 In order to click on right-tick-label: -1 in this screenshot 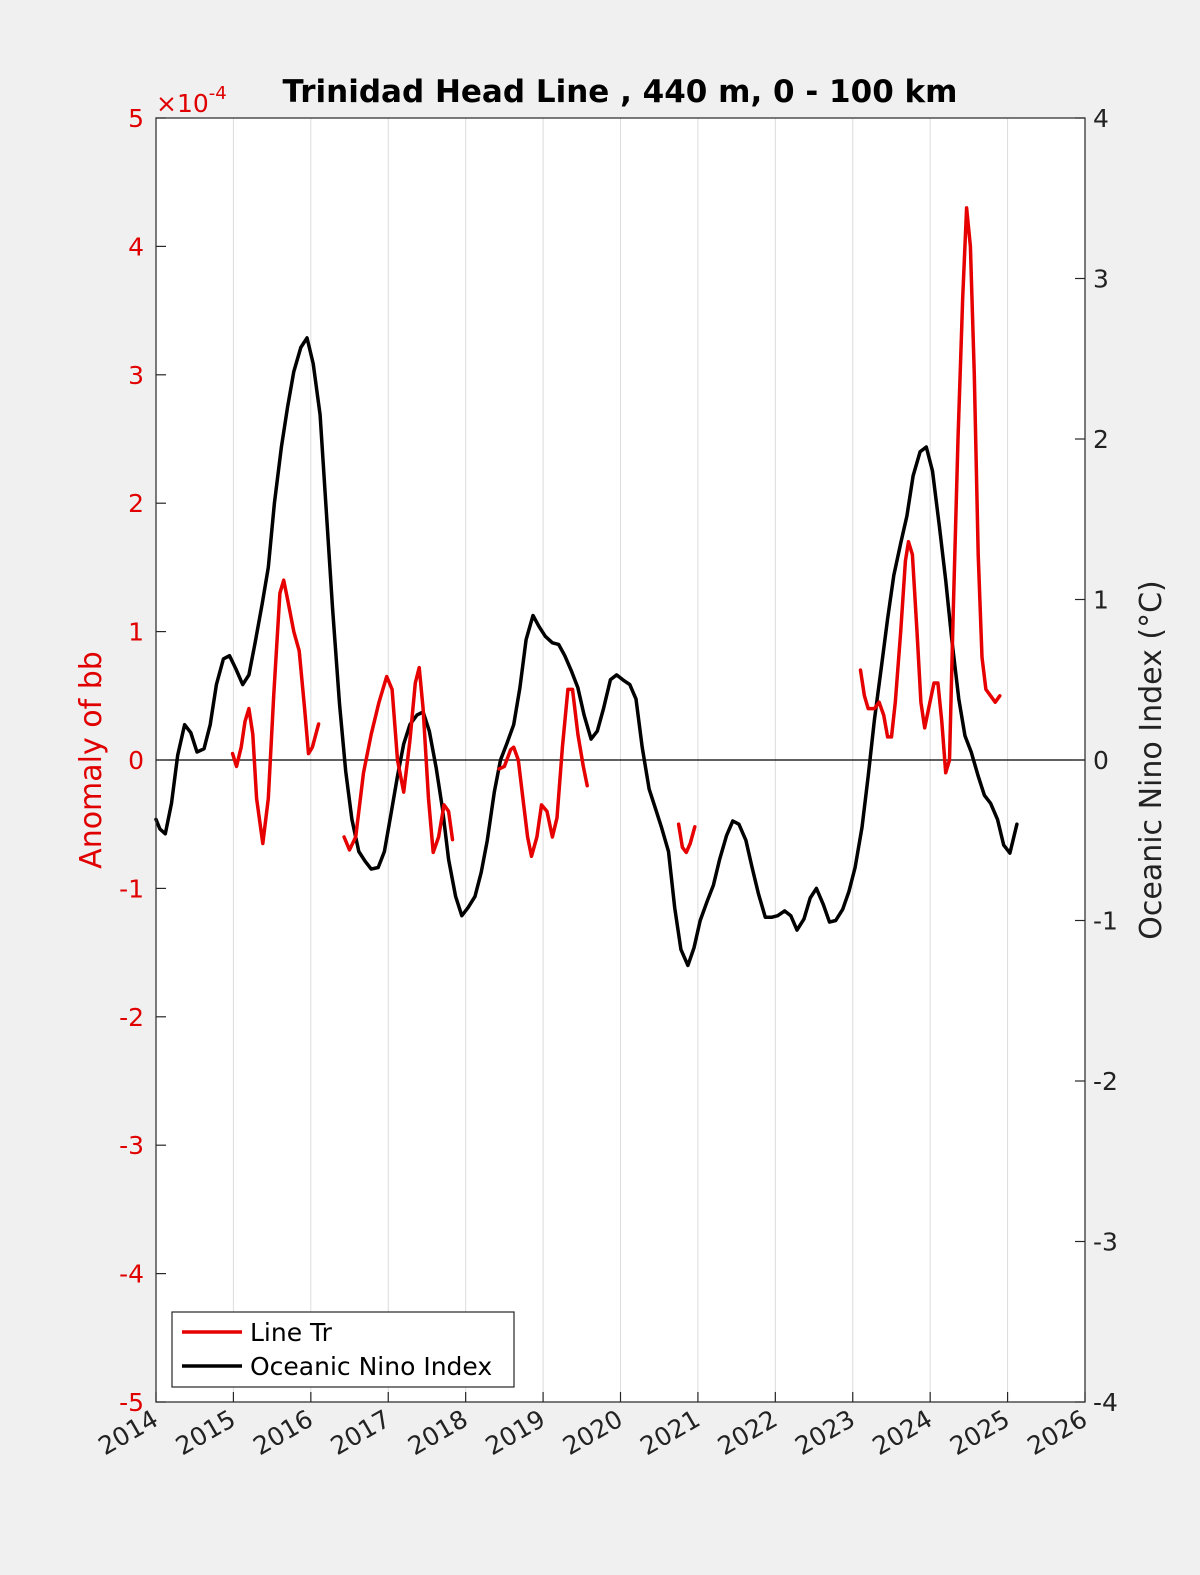, I will do `click(1105, 921)`.